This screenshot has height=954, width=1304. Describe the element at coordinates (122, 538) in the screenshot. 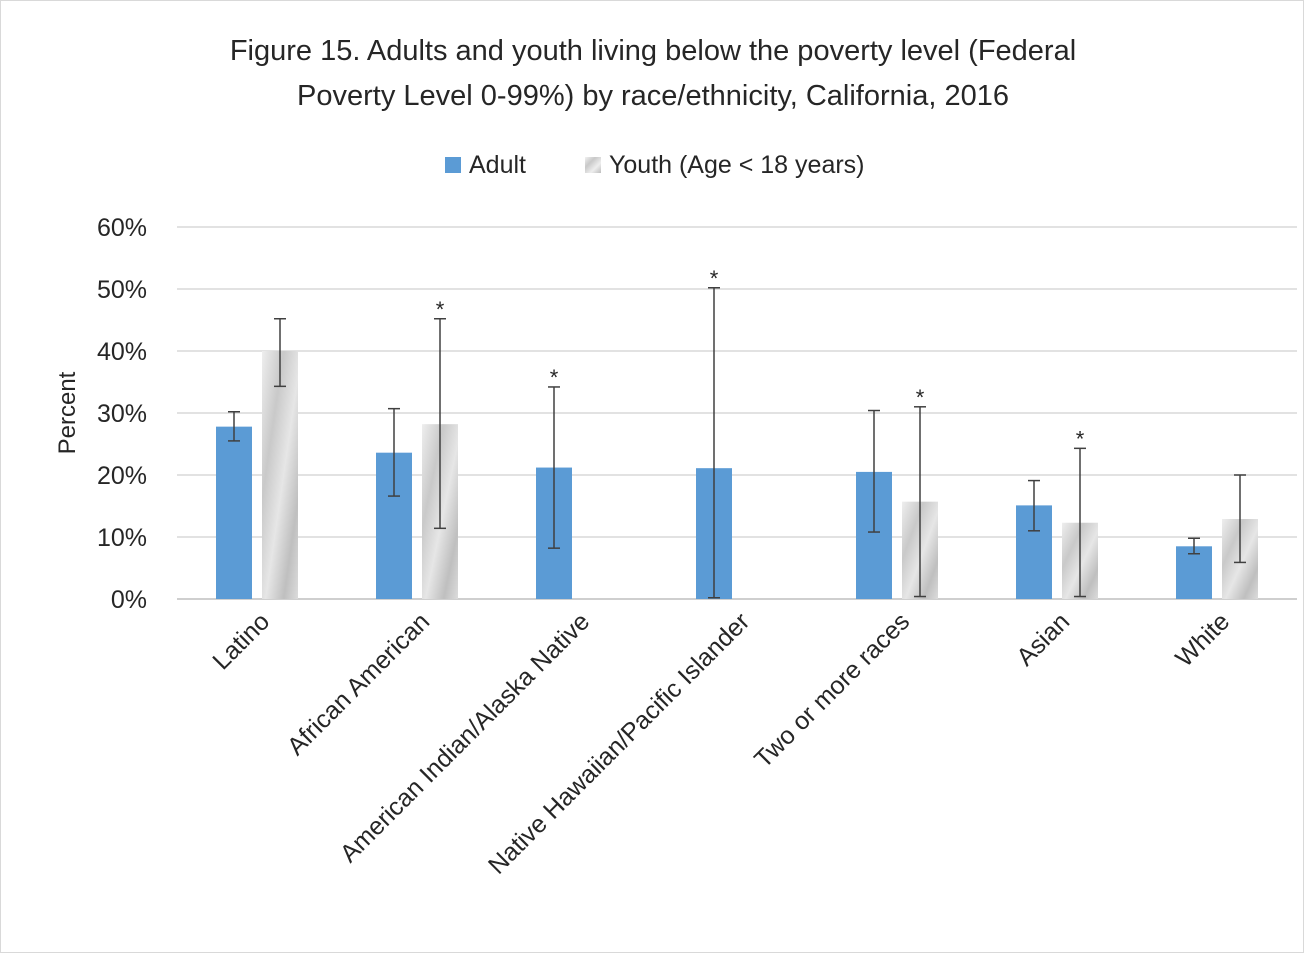

I see `y-tick-label: 10%` at that location.